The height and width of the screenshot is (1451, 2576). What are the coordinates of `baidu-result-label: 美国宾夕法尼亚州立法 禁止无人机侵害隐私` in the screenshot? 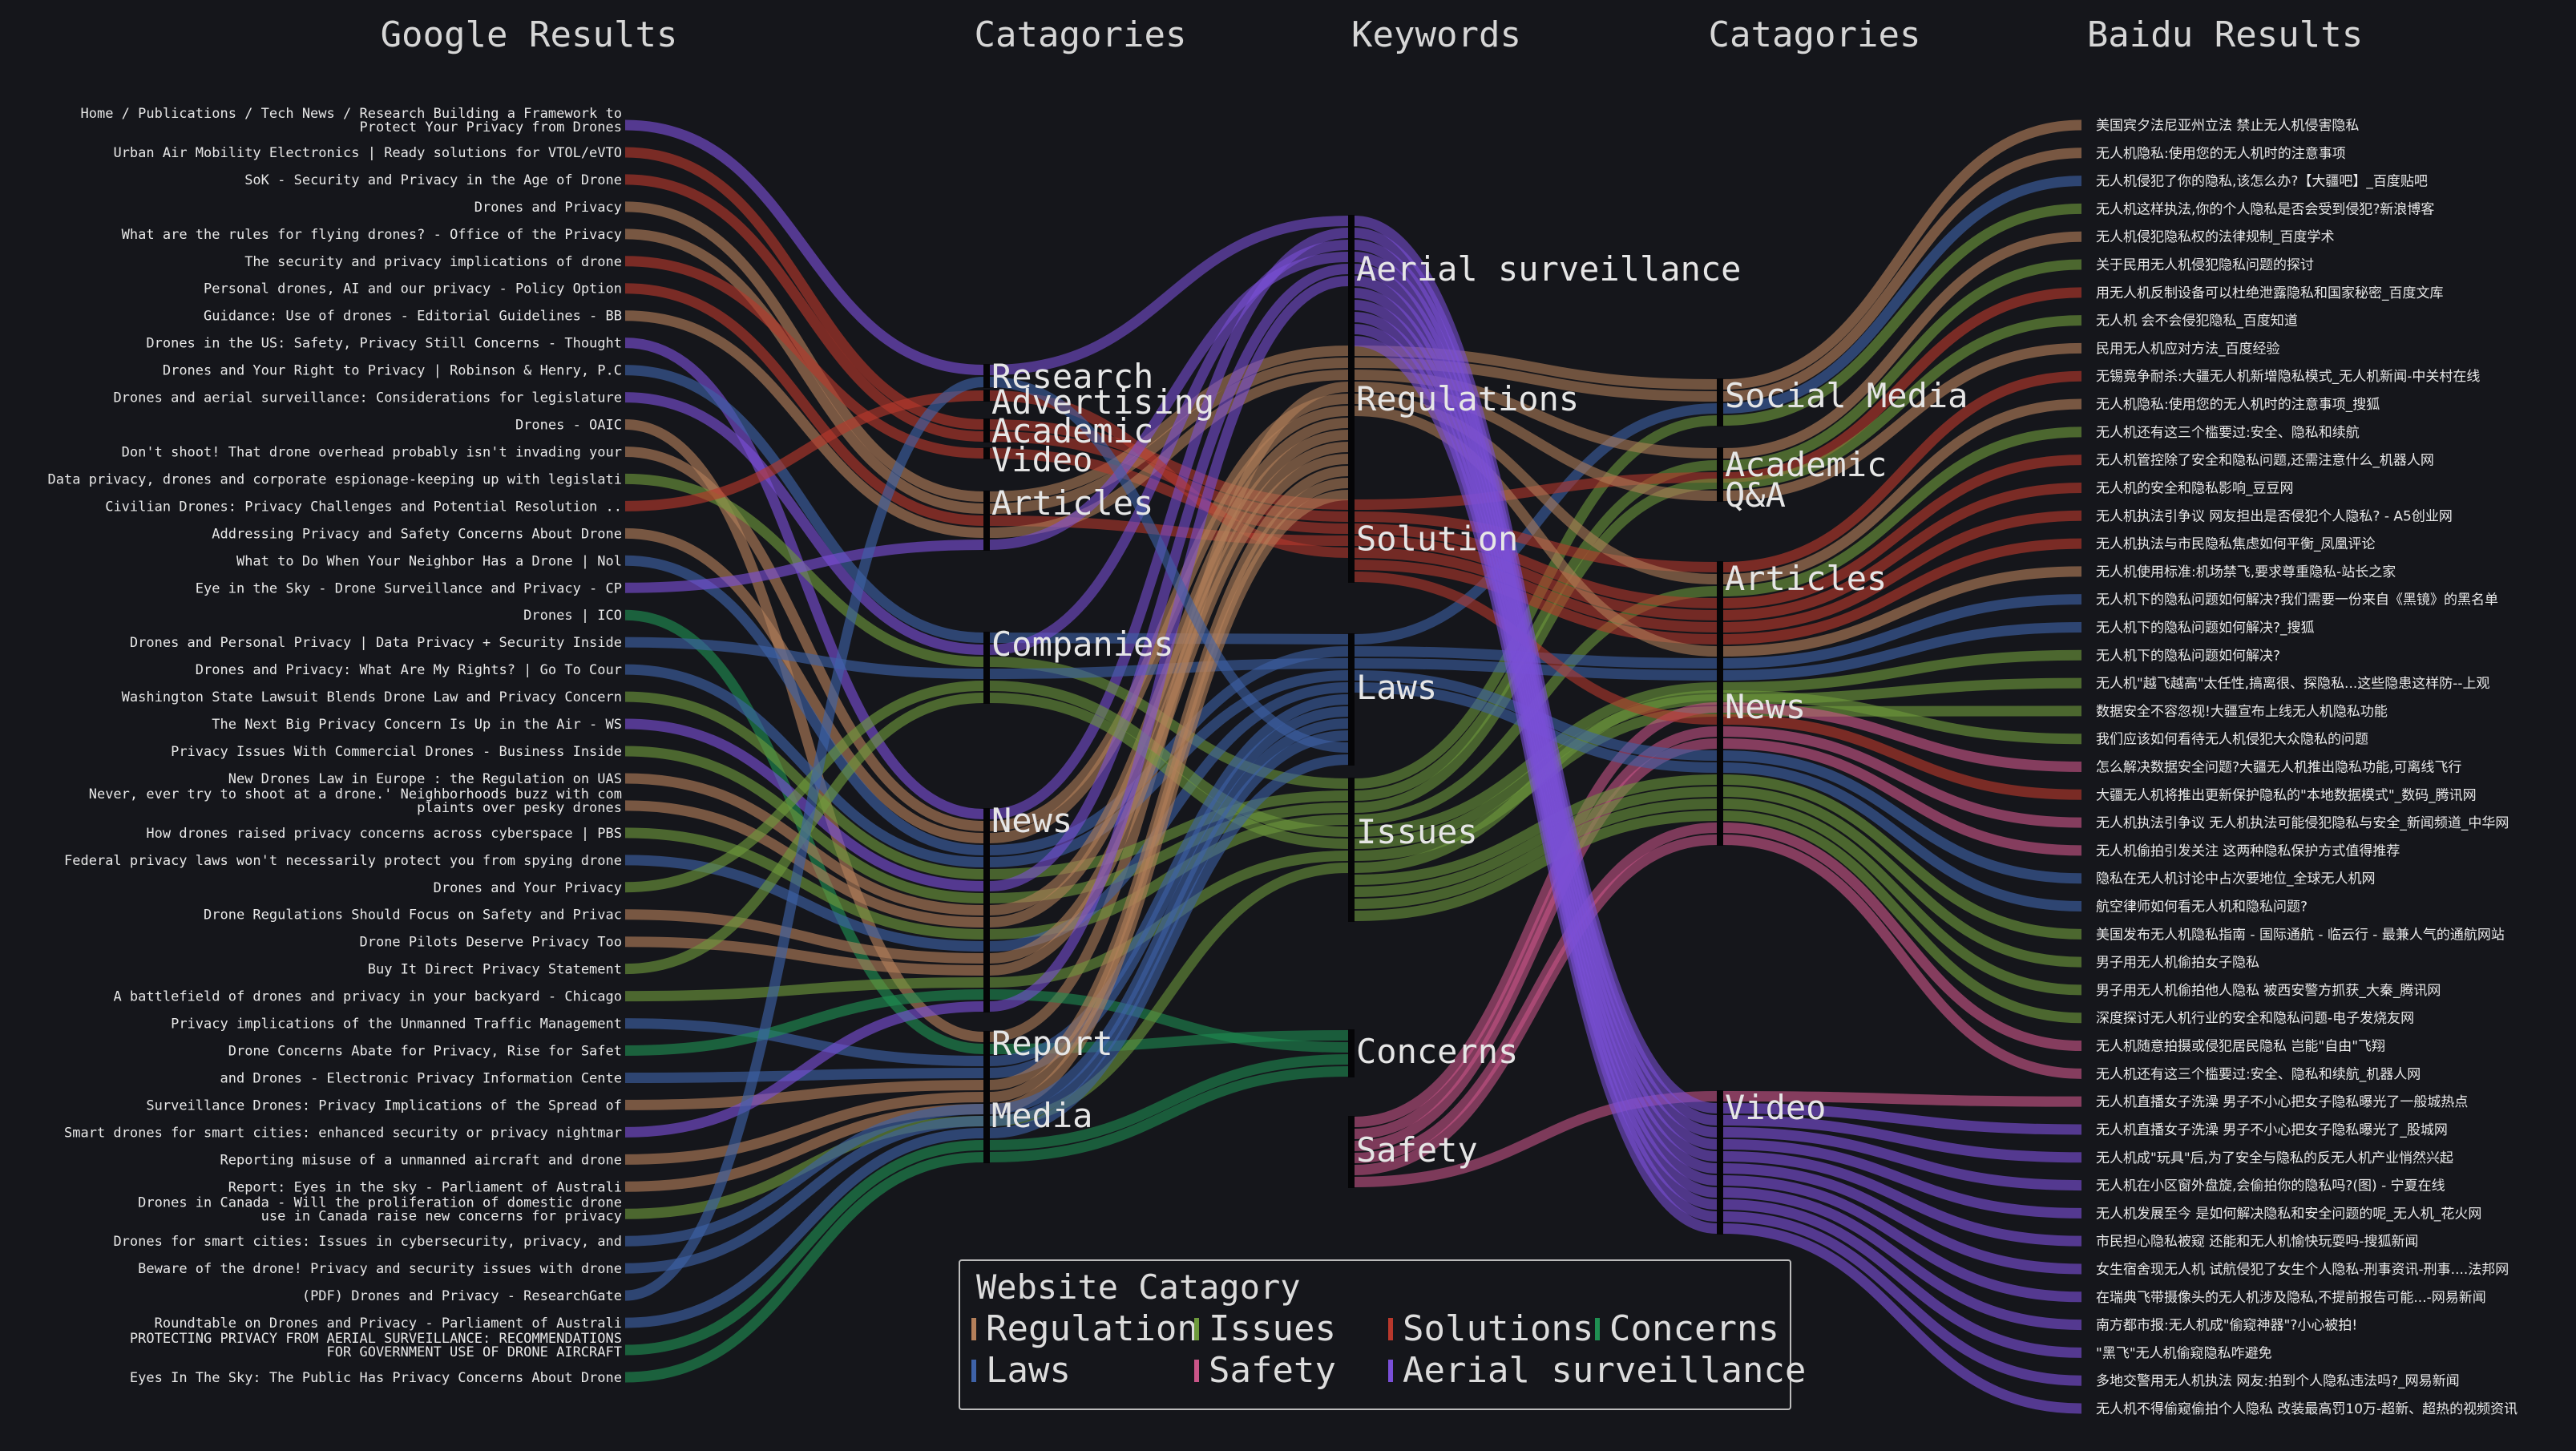 It's located at (2227, 126).